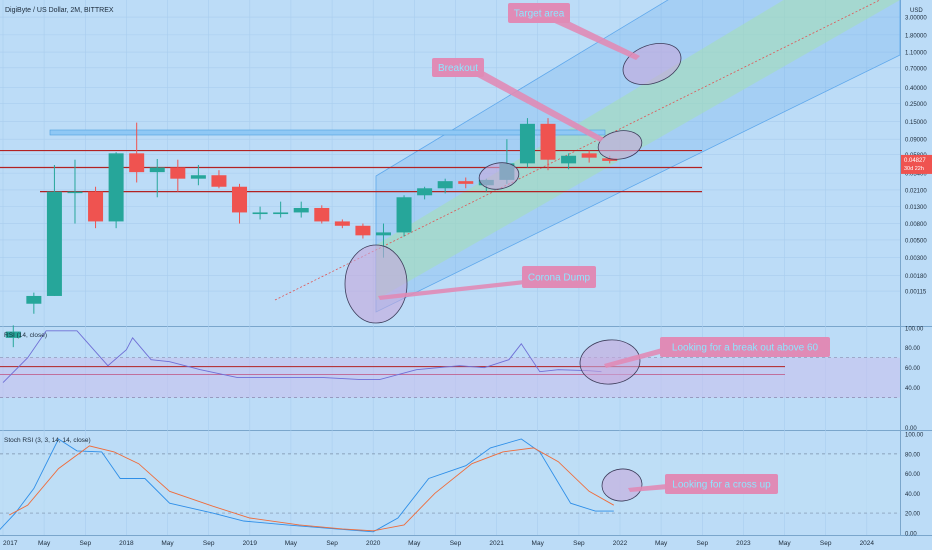  Describe the element at coordinates (916, 259) in the screenshot. I see `price-tick-label: 0.00300` at that location.